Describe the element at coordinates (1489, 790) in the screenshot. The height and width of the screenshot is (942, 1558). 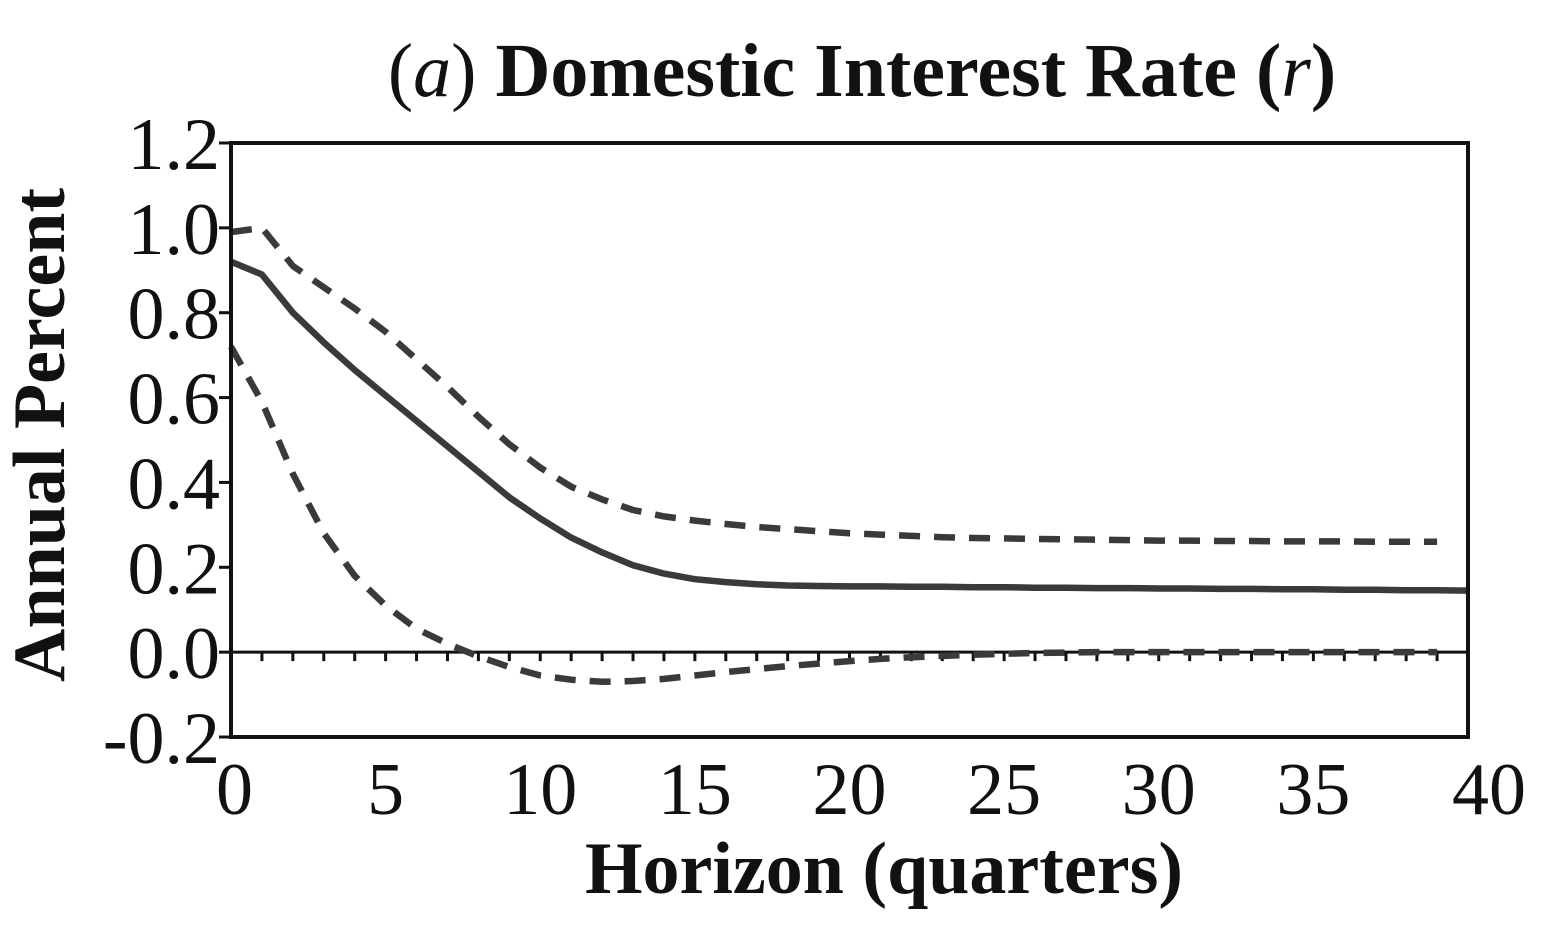
I see `x-tick-label: 40` at that location.